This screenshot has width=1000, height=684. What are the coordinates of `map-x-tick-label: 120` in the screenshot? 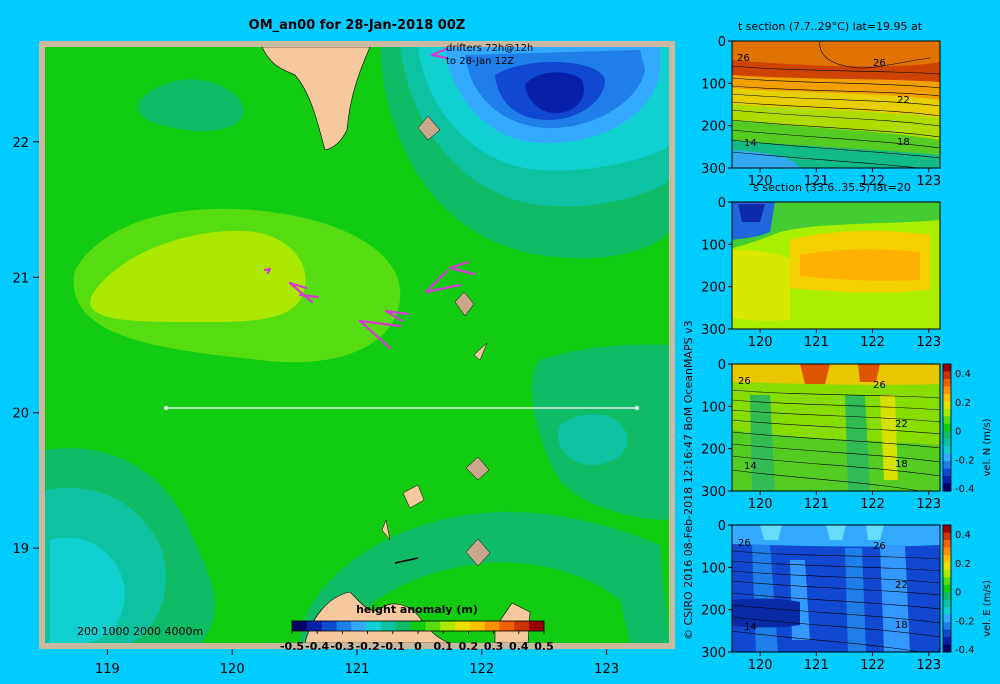 It's located at (232, 669).